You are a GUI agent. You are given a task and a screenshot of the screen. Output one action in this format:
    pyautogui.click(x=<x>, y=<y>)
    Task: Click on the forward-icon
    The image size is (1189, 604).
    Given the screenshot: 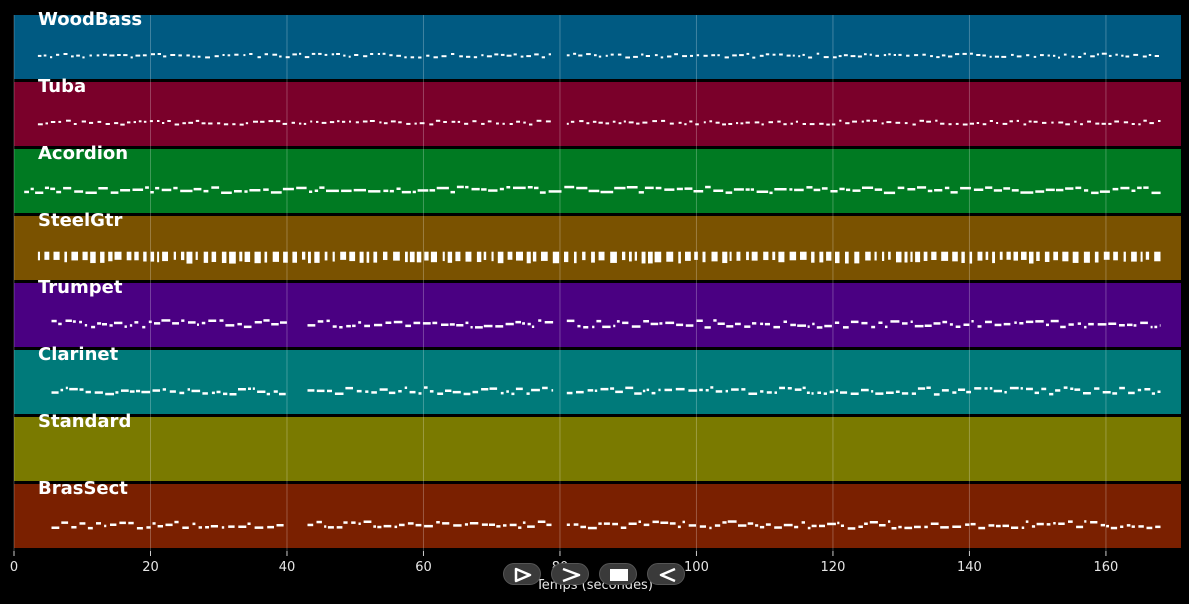 What is the action you would take?
    pyautogui.click(x=571, y=575)
    